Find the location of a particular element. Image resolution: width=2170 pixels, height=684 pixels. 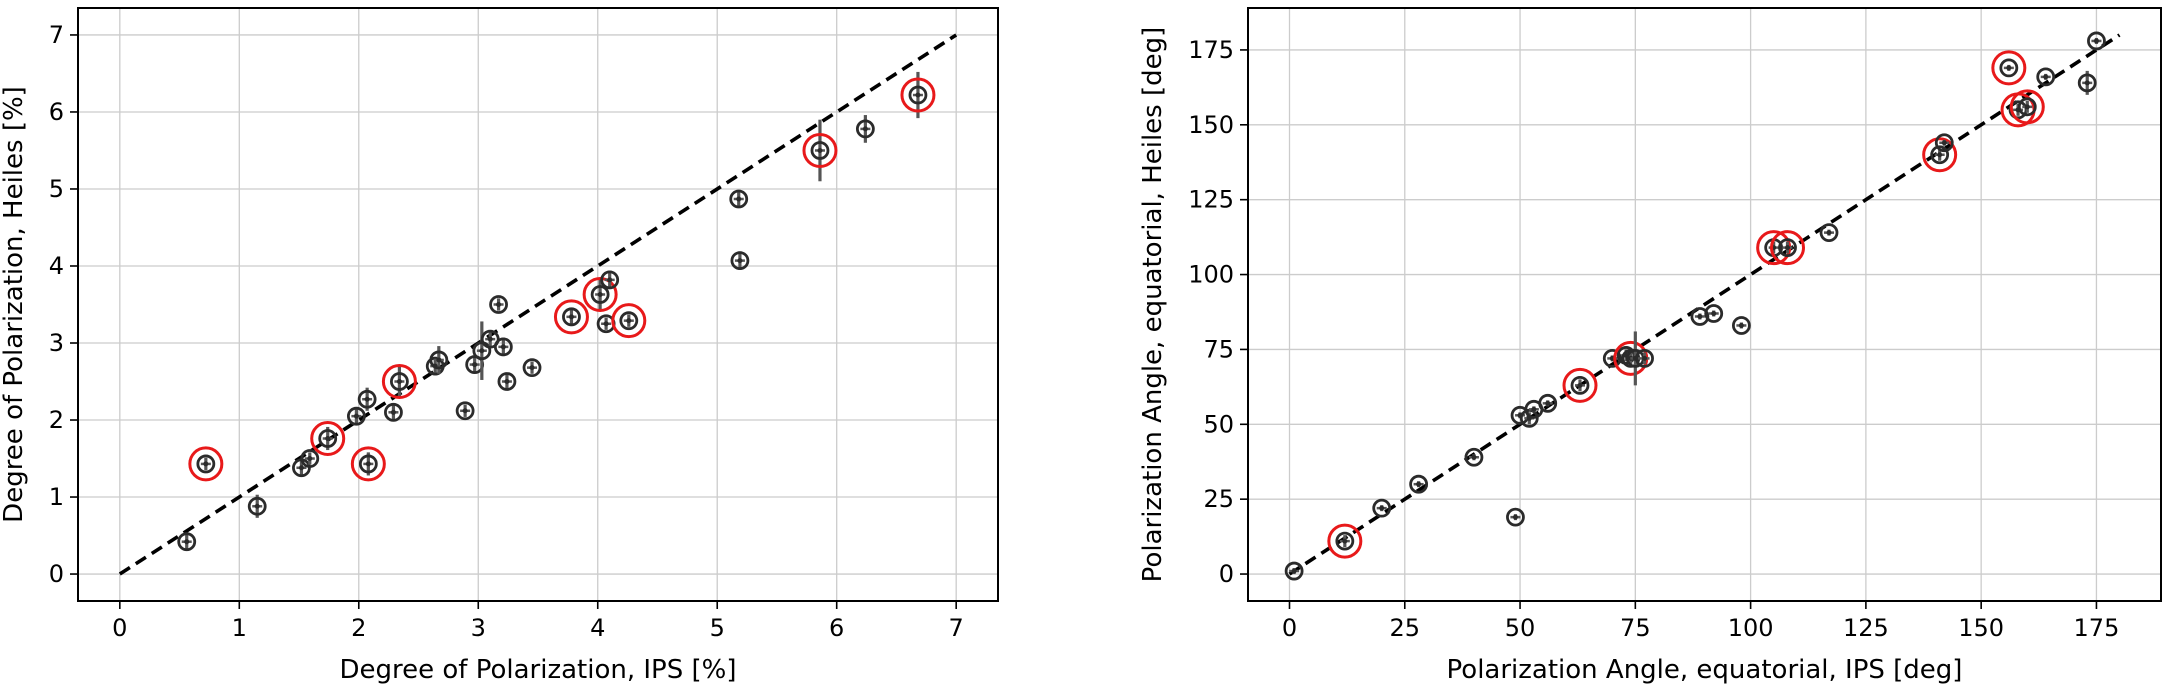

x-tick-label: 7 is located at coordinates (956, 628).